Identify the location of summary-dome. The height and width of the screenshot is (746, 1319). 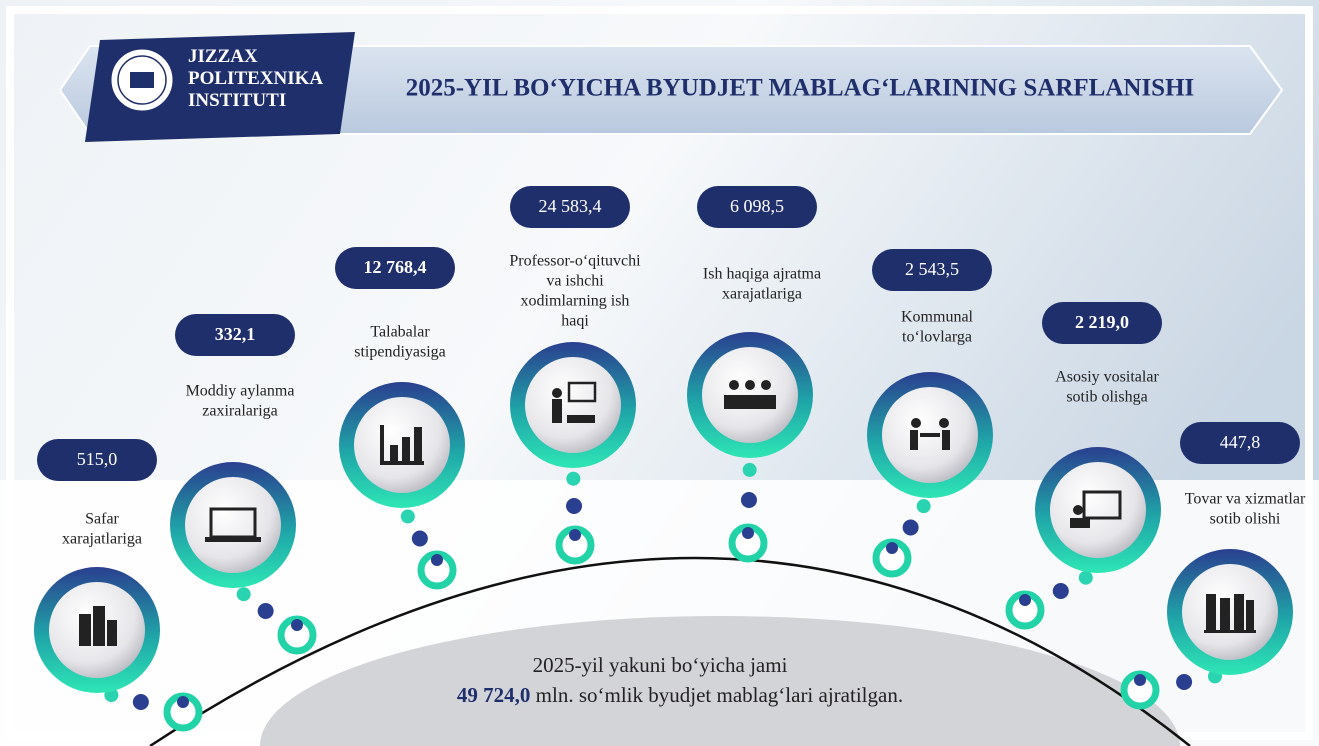
(720, 681).